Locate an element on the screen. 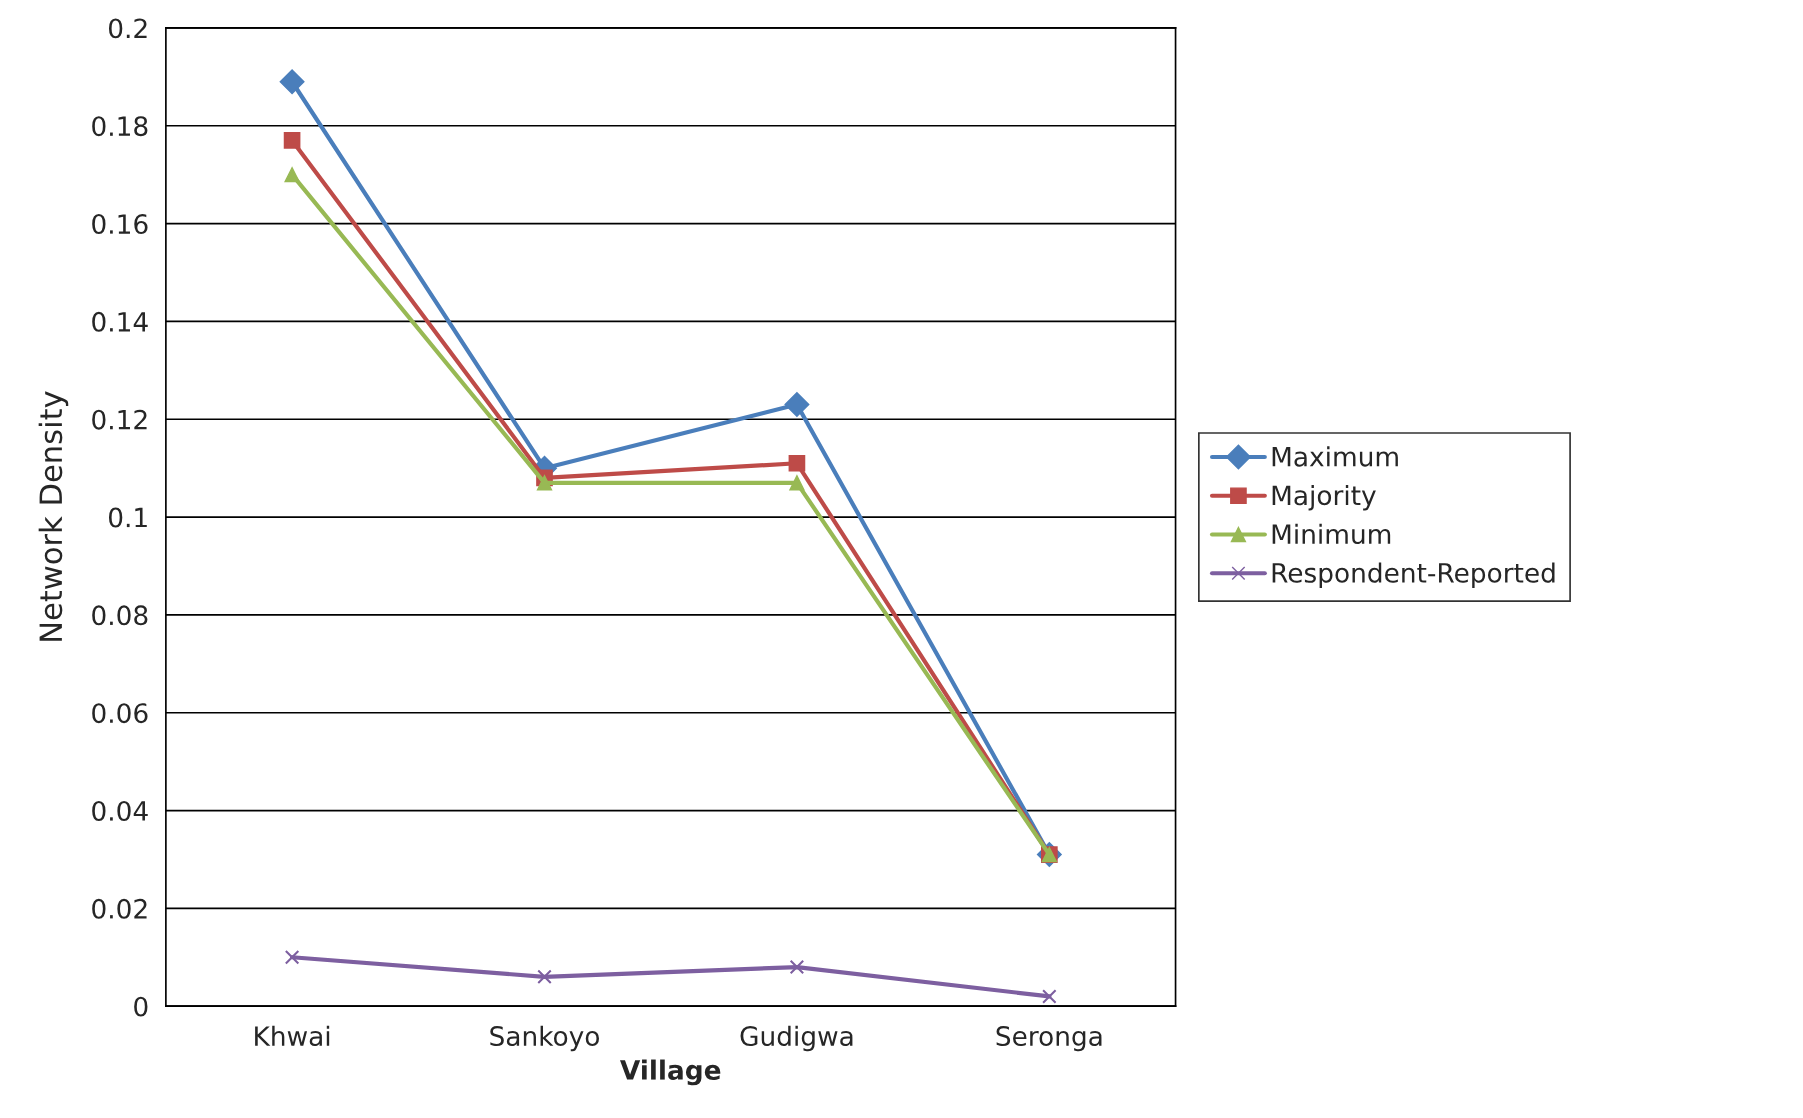  legend-label: Respondent-Reported is located at coordinates (1413, 575).